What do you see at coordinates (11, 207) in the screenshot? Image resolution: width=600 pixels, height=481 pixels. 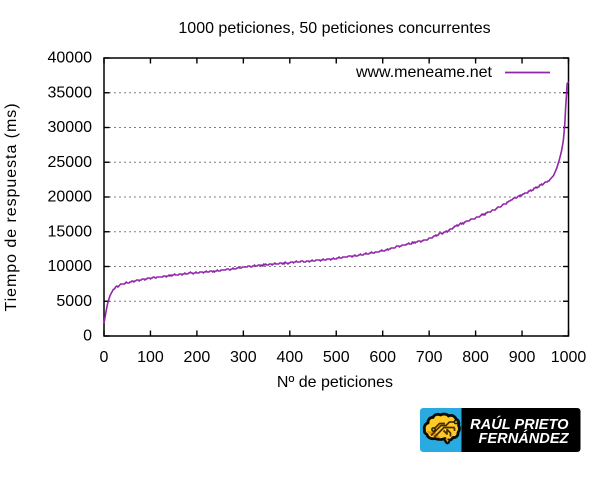 I see `svg-text: Tiempo de respuesta (ms)` at bounding box center [11, 207].